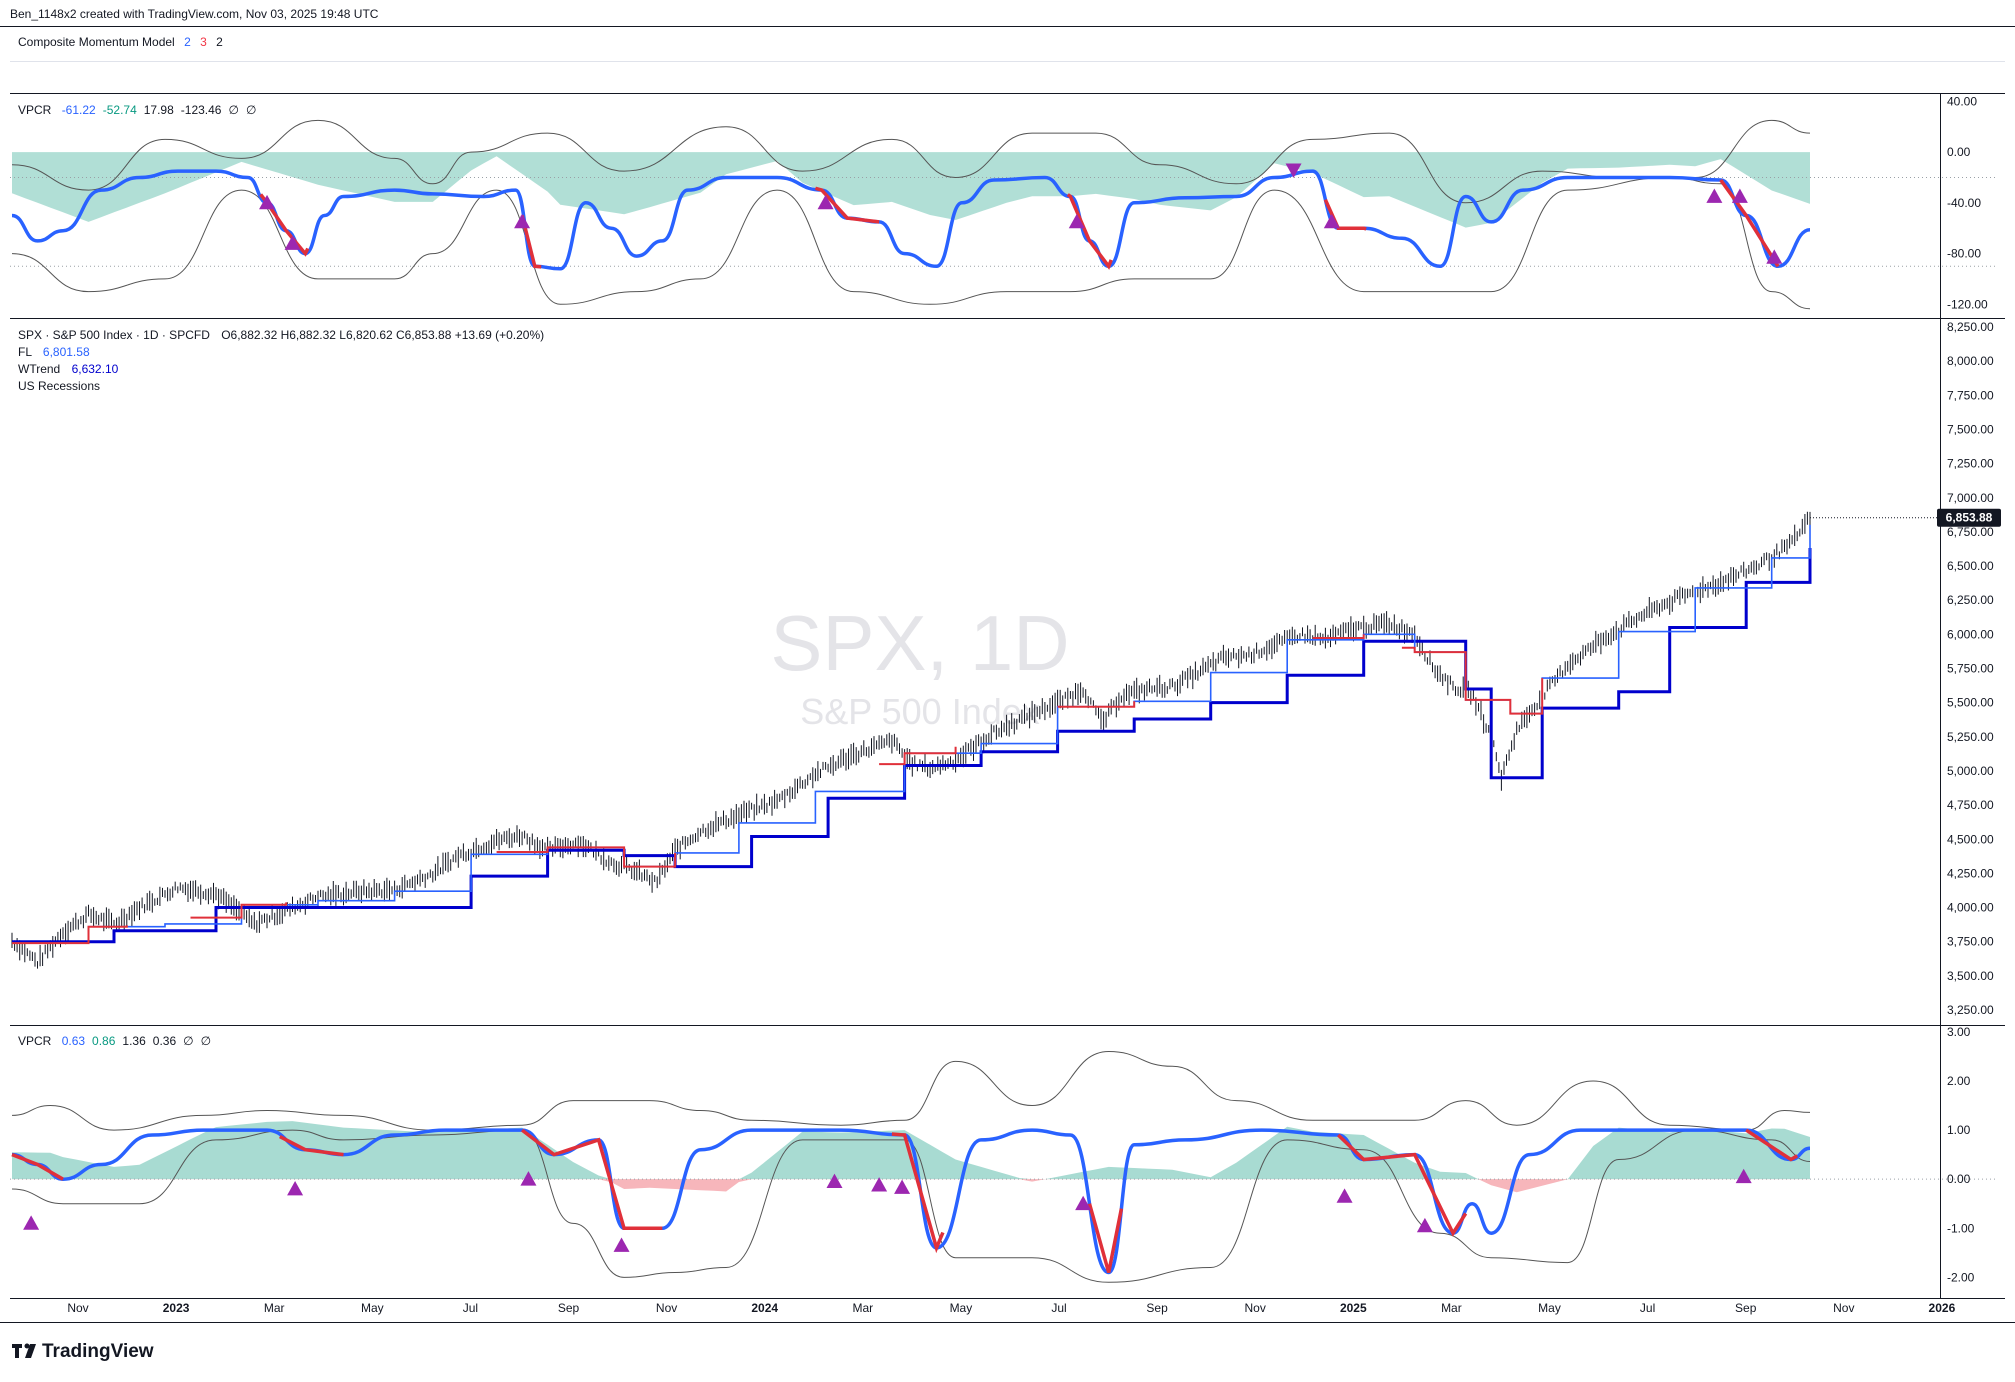 The image size is (2015, 1382). Describe the element at coordinates (1970, 498) in the screenshot. I see `spx-tick-label: 7,000.00` at that location.